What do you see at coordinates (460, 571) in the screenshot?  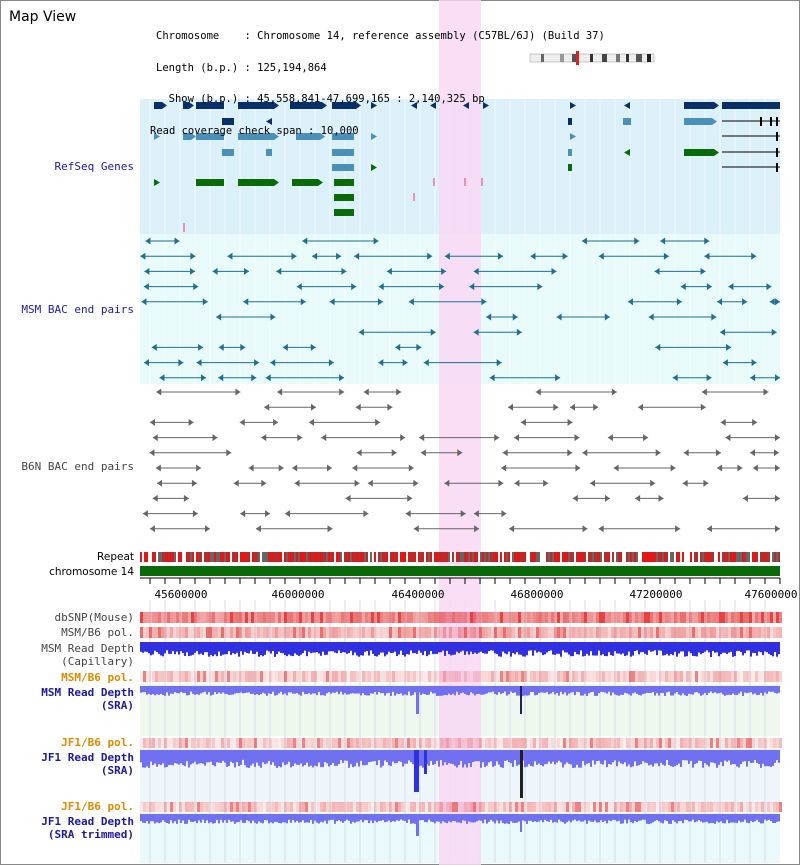 I see `chromosome-bar` at bounding box center [460, 571].